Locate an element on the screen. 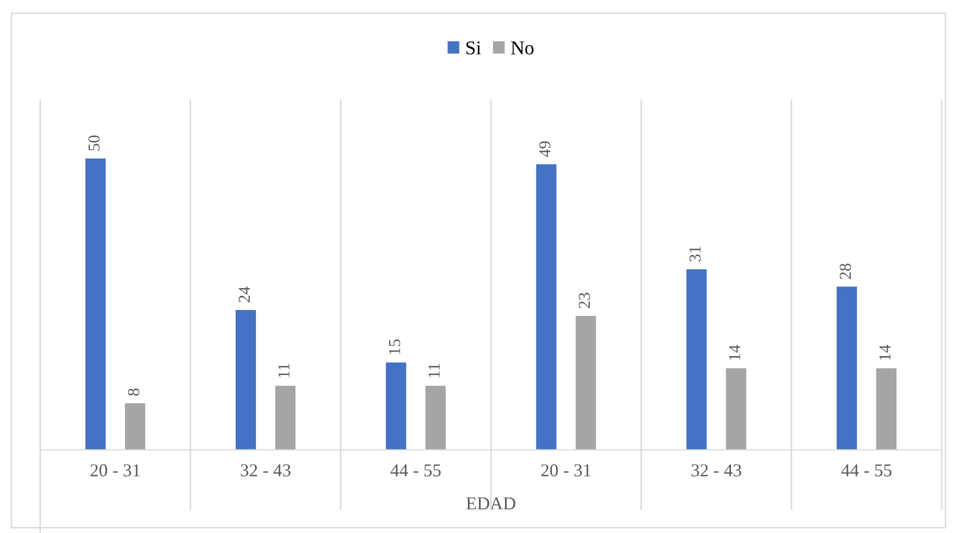  data-label: 31 is located at coordinates (695, 254).